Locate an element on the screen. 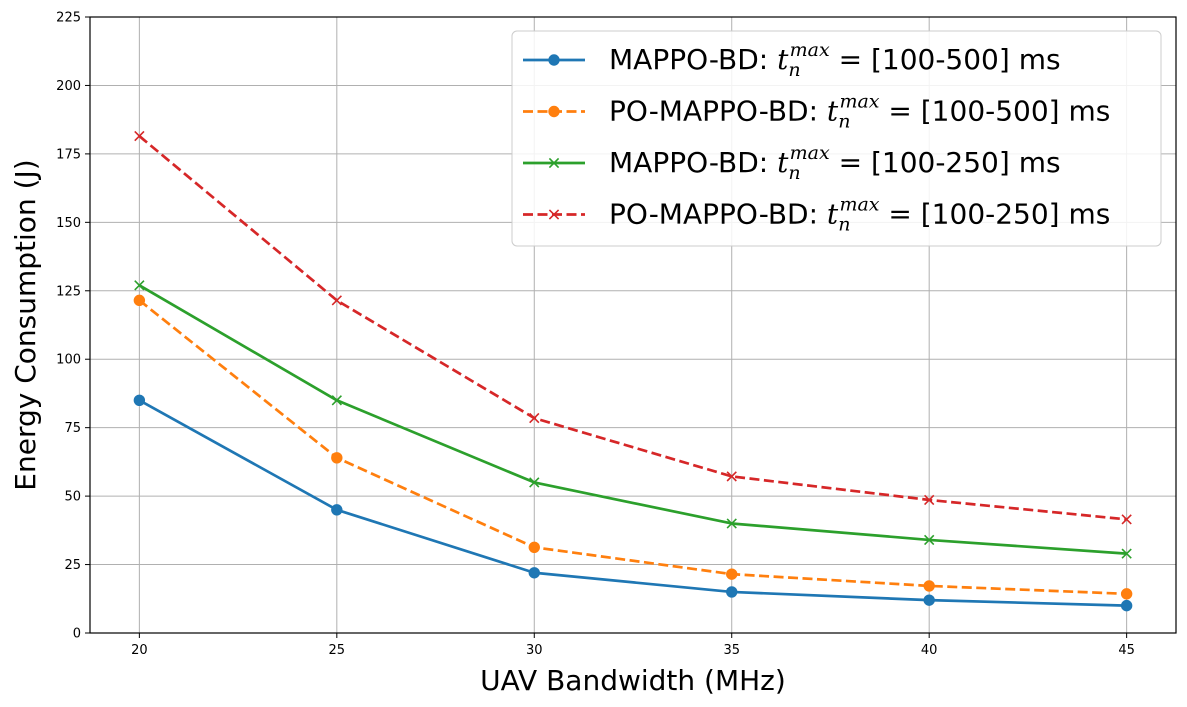  y-tick-label: 225 is located at coordinates (68, 18).